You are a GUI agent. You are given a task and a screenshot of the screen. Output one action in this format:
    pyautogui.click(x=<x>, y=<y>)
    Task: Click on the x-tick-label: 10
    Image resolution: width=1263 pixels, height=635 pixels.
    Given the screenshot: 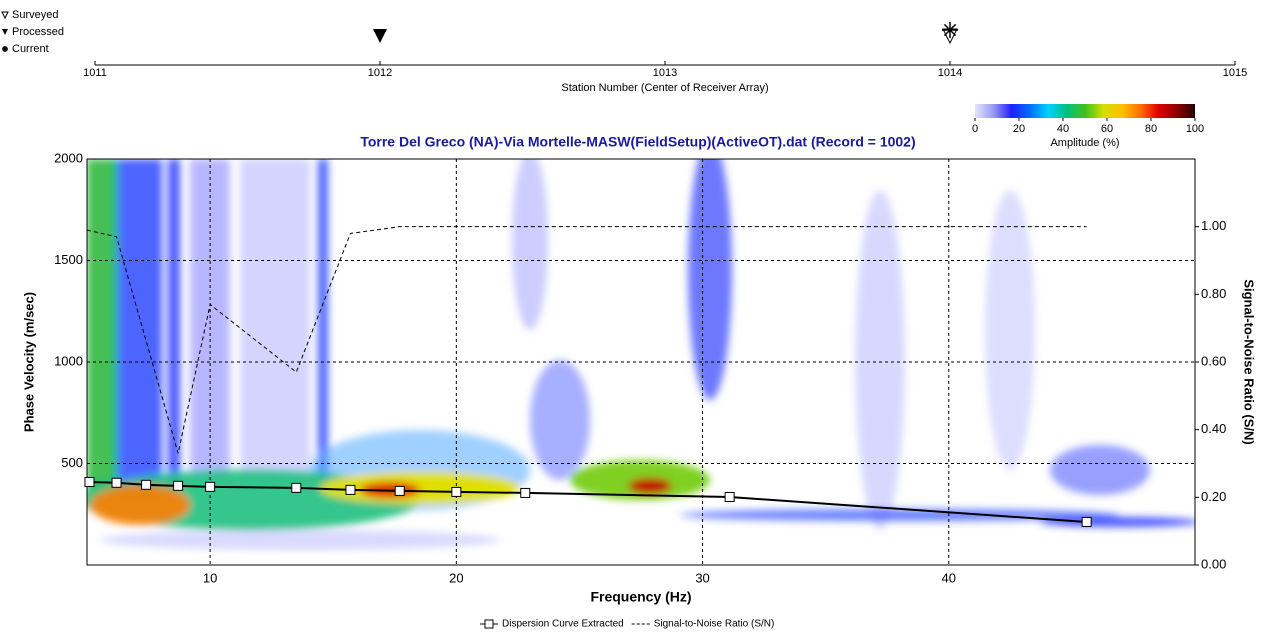 What is the action you would take?
    pyautogui.click(x=210, y=577)
    